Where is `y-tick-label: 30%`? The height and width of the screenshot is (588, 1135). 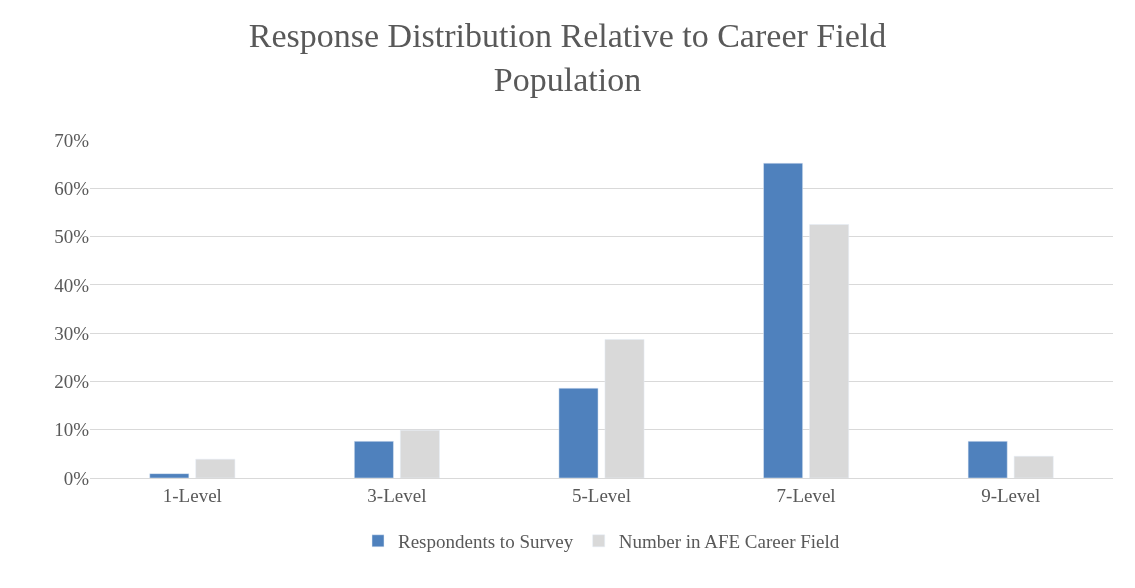
y-tick-label: 30% is located at coordinates (72, 333).